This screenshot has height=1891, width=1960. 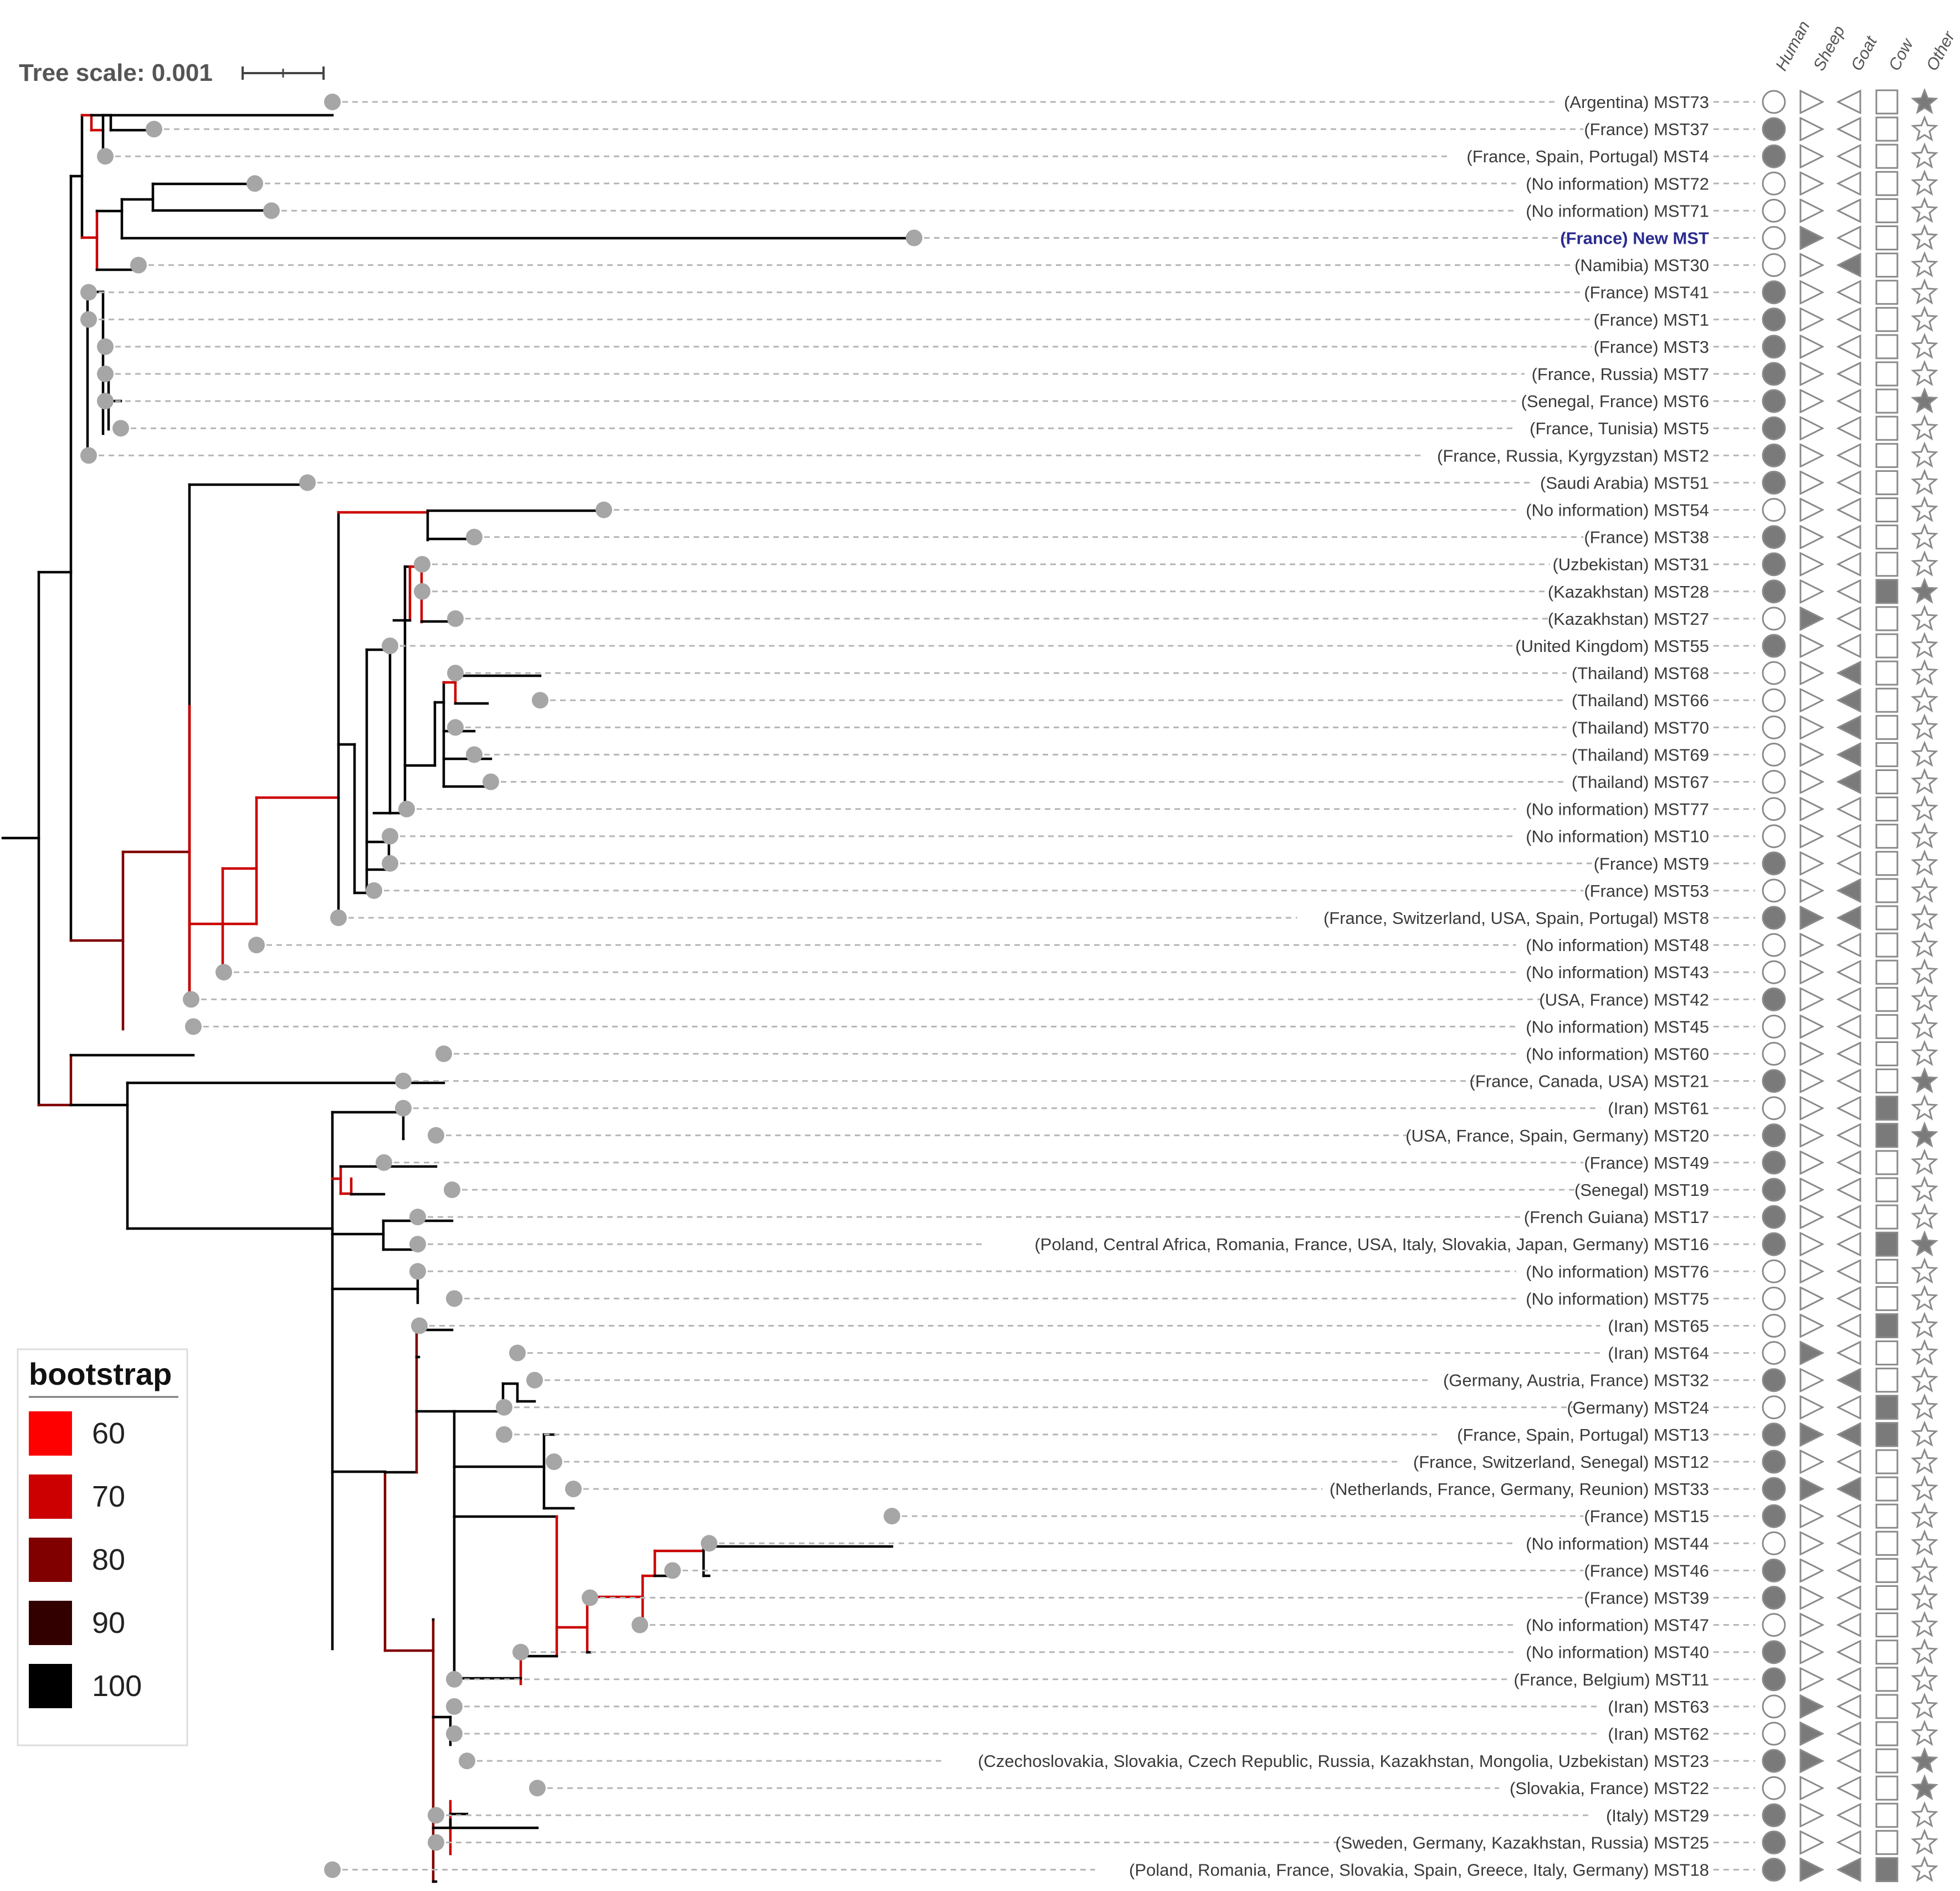 I want to click on leaf-label: (Senegal, France) MST6, so click(x=1615, y=402).